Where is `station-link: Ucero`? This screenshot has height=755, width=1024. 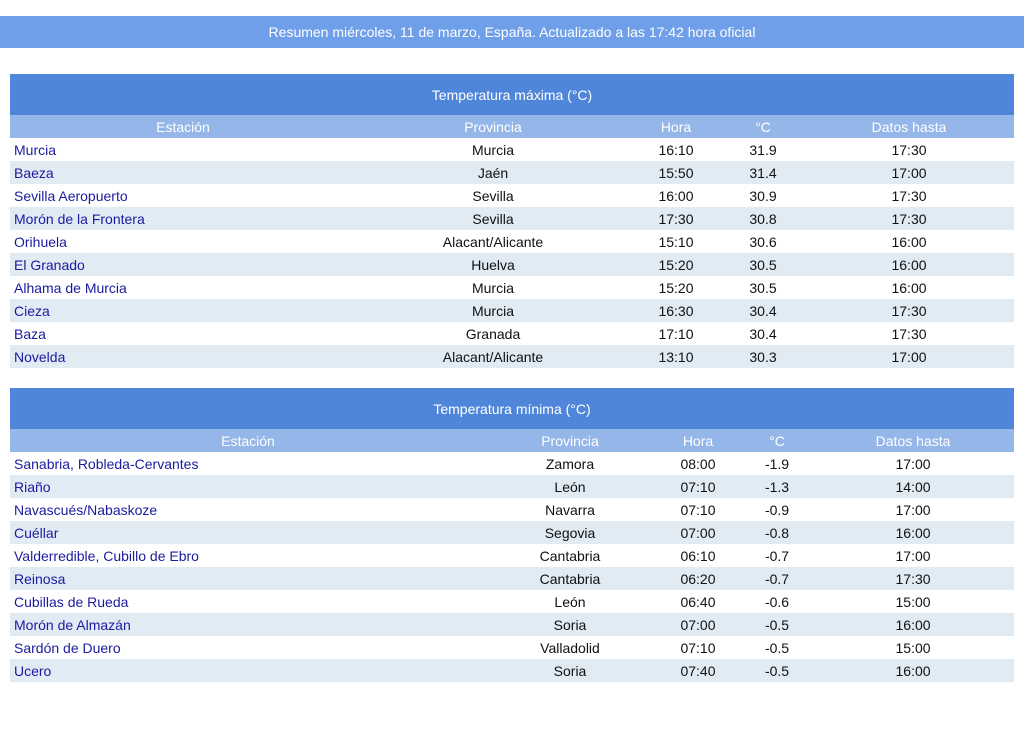 station-link: Ucero is located at coordinates (248, 670).